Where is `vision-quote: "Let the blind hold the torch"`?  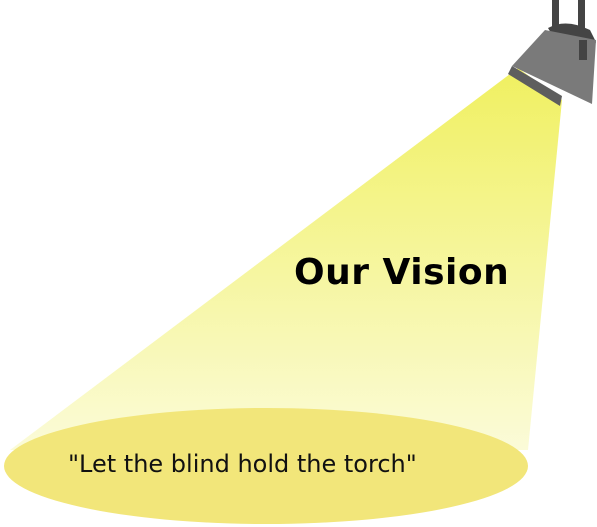 vision-quote: "Let the blind hold the torch" is located at coordinates (242, 464).